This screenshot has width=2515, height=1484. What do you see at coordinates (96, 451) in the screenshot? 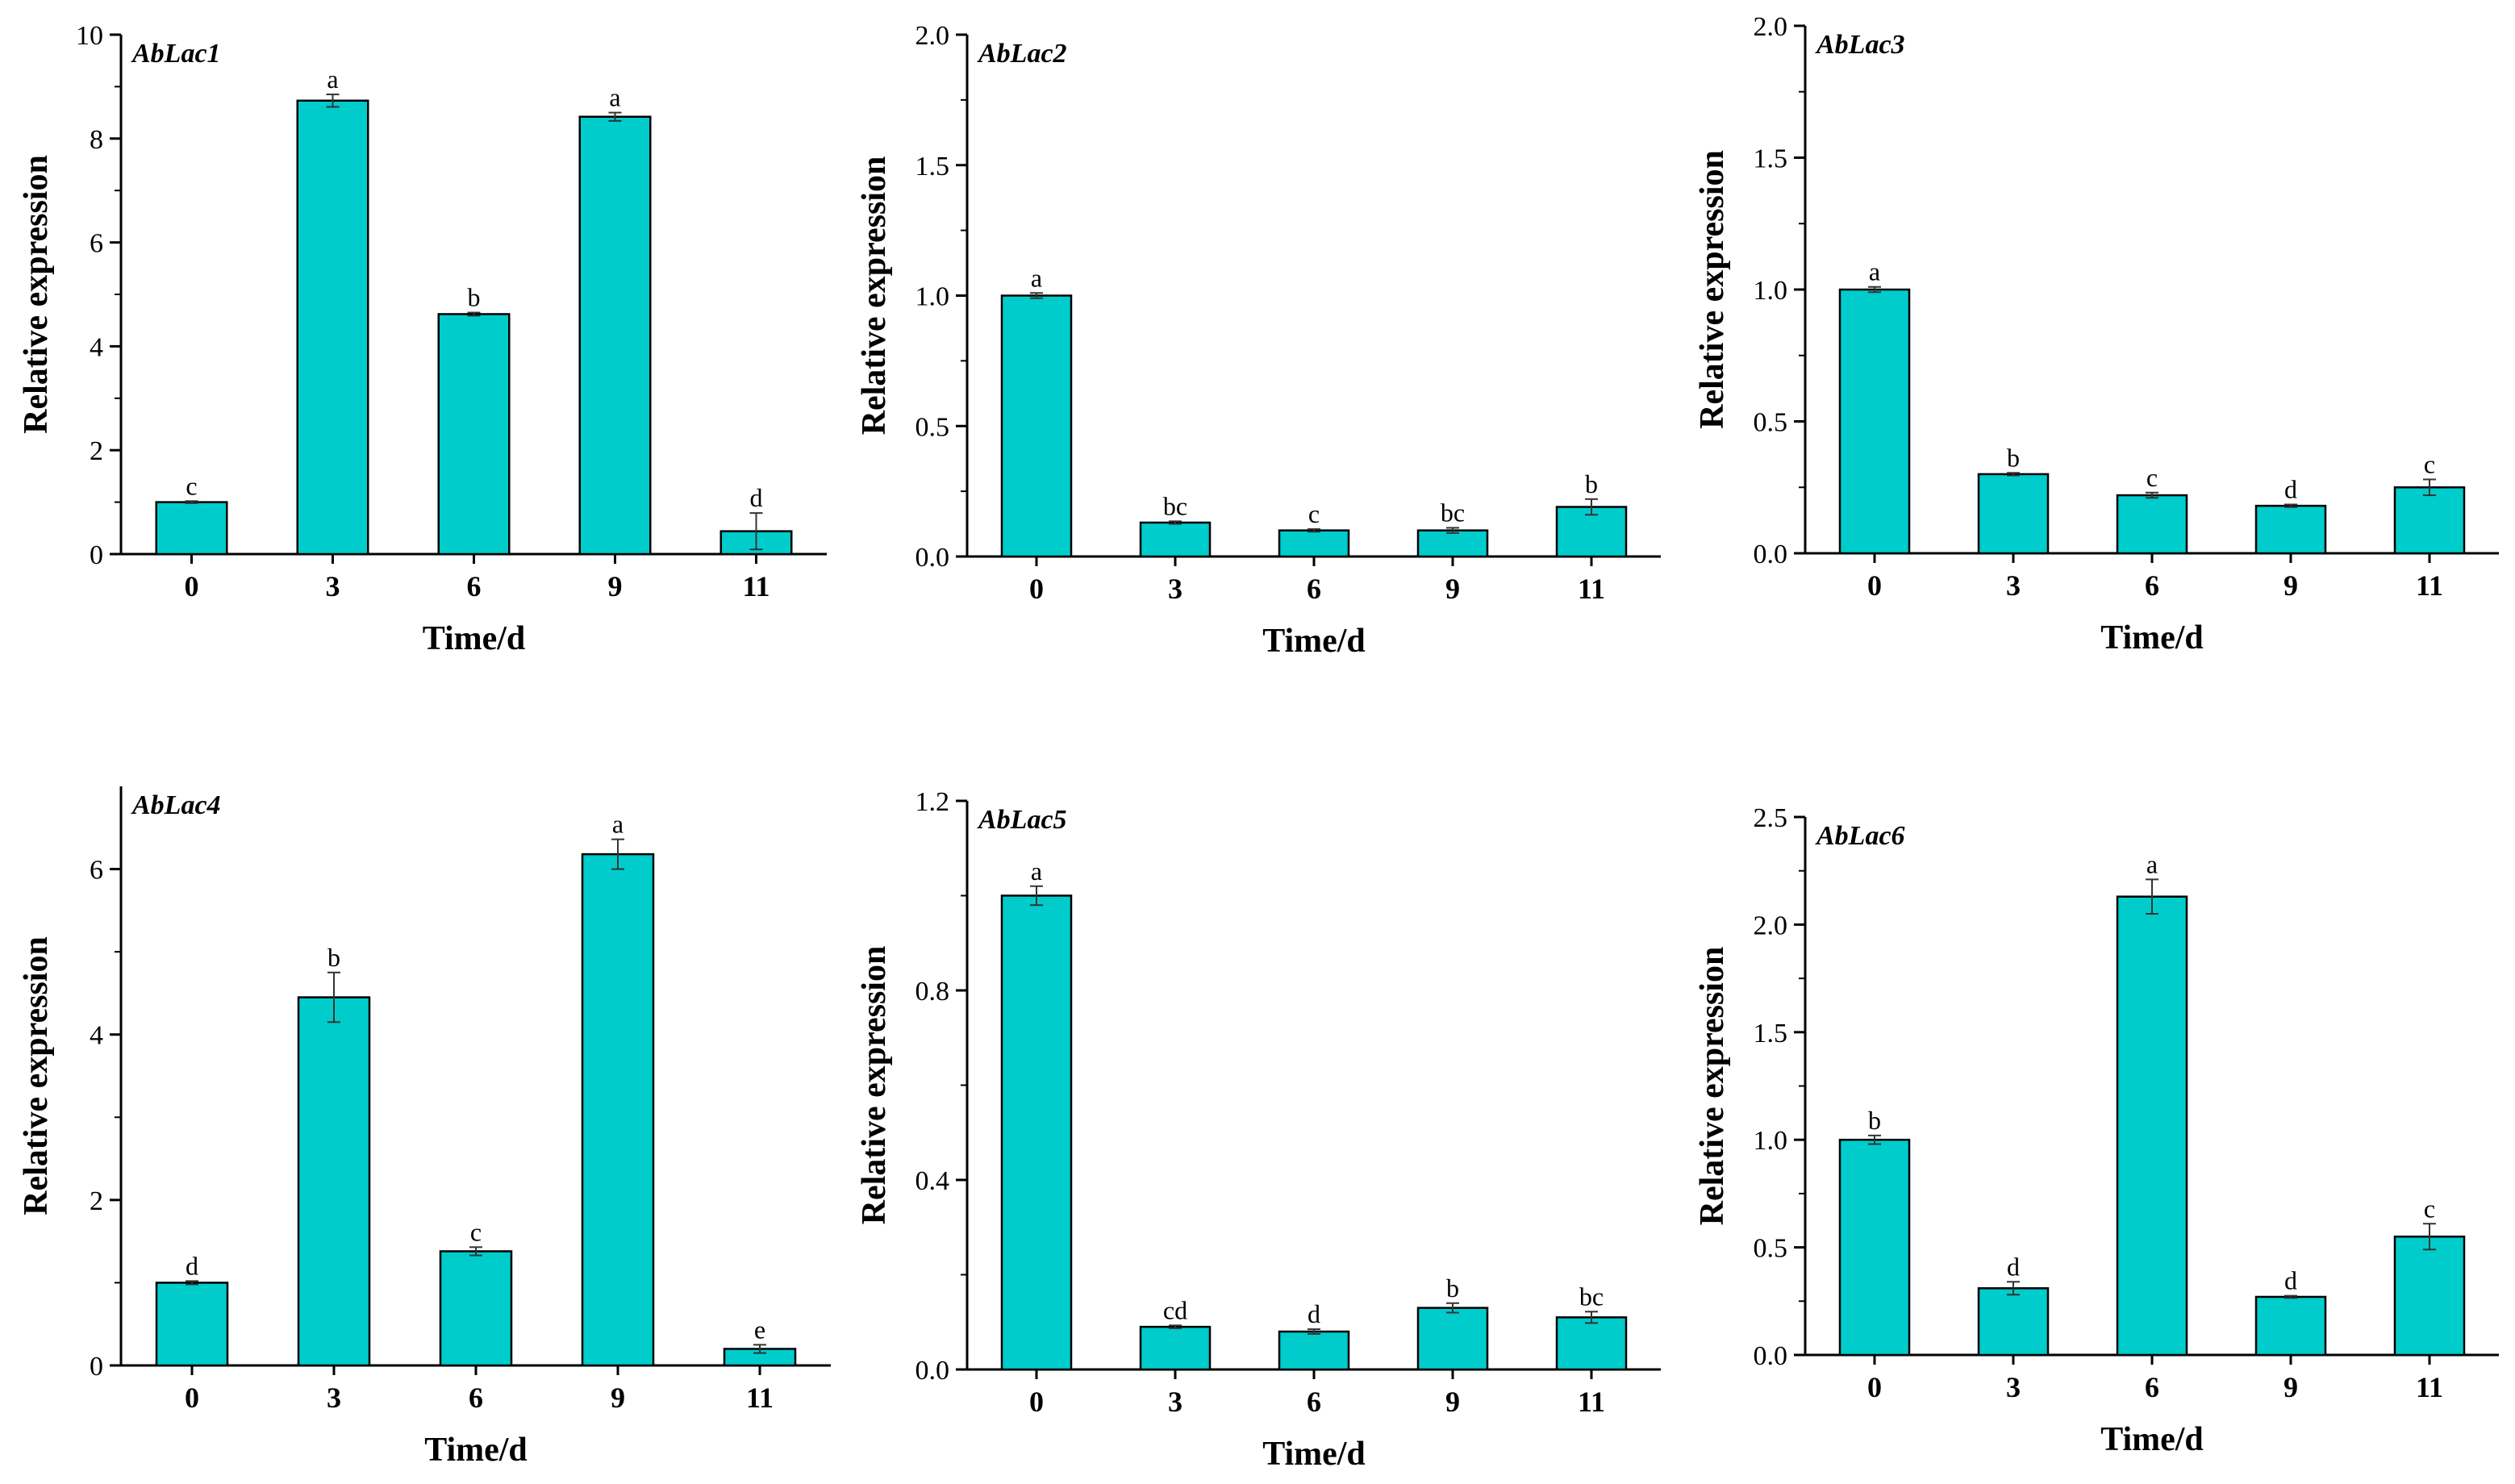
I see `y-tick-label: 2` at bounding box center [96, 451].